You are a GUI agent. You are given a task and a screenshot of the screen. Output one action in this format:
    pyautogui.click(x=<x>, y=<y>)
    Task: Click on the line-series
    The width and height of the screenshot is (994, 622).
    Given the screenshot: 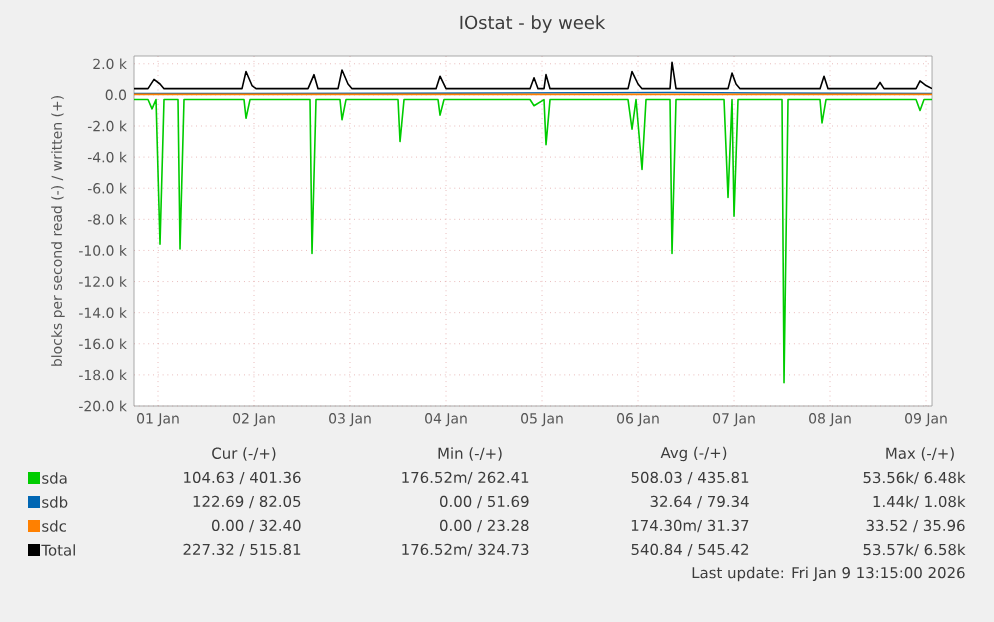 What is the action you would take?
    pyautogui.click(x=533, y=75)
    